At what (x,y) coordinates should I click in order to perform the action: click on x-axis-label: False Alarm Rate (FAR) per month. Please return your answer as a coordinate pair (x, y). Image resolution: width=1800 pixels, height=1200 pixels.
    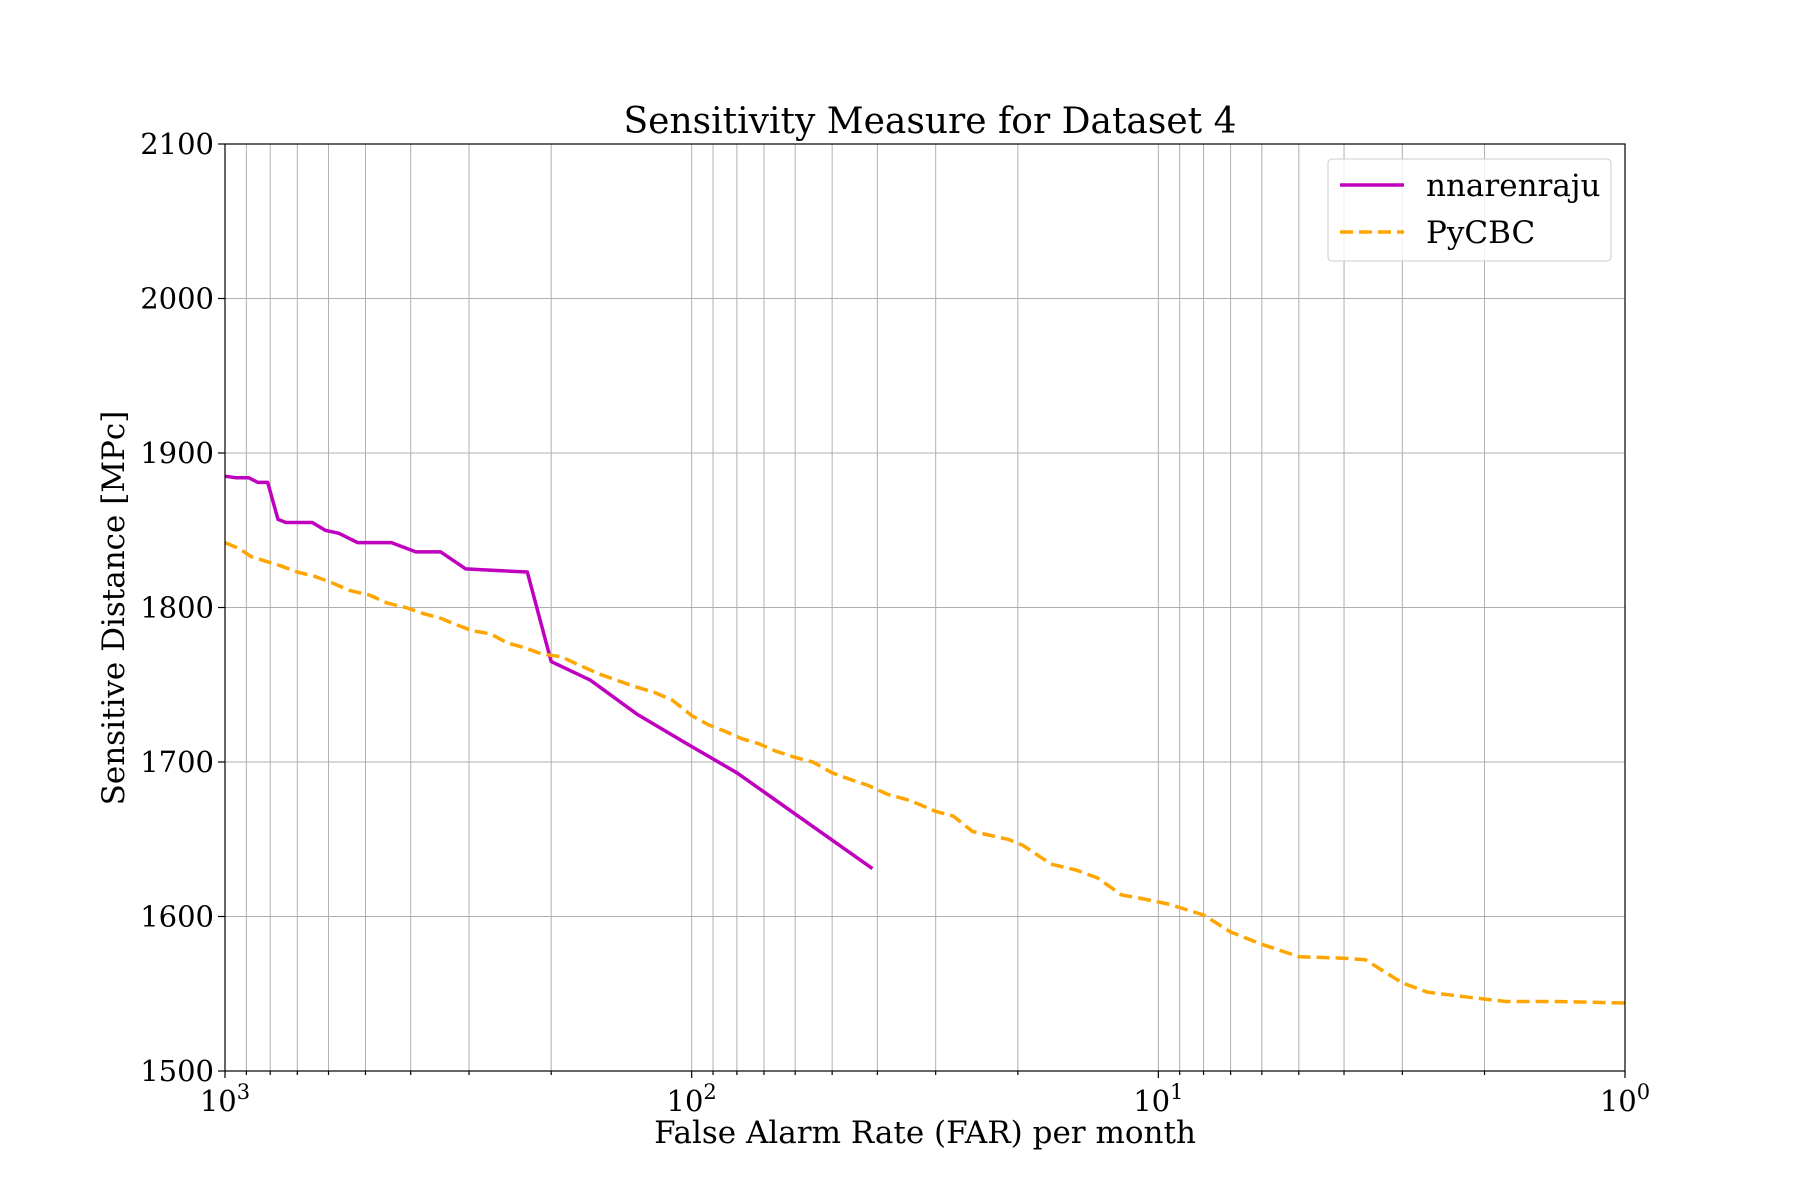
    Looking at the image, I should click on (925, 1133).